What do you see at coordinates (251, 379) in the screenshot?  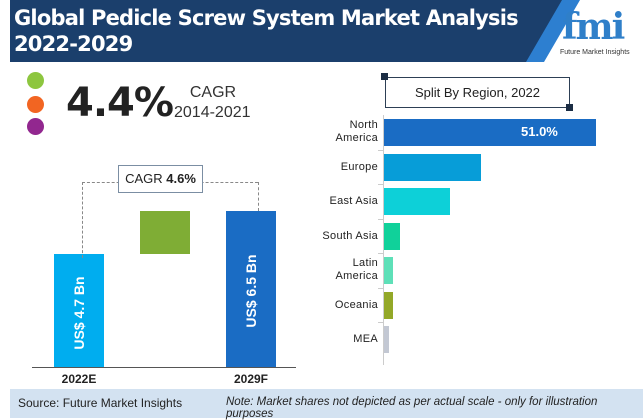 I see `x-tick-label: 2029F` at bounding box center [251, 379].